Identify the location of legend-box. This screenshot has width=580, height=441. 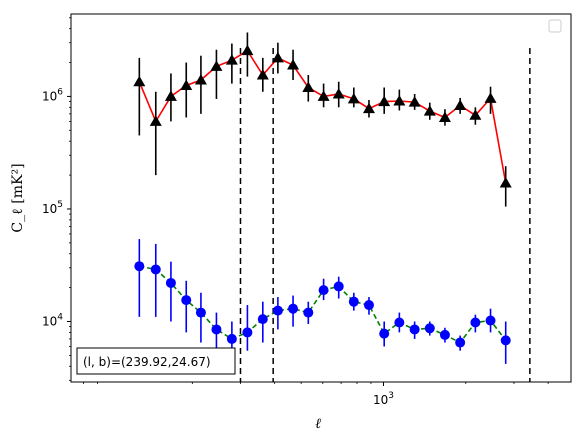
(555, 26).